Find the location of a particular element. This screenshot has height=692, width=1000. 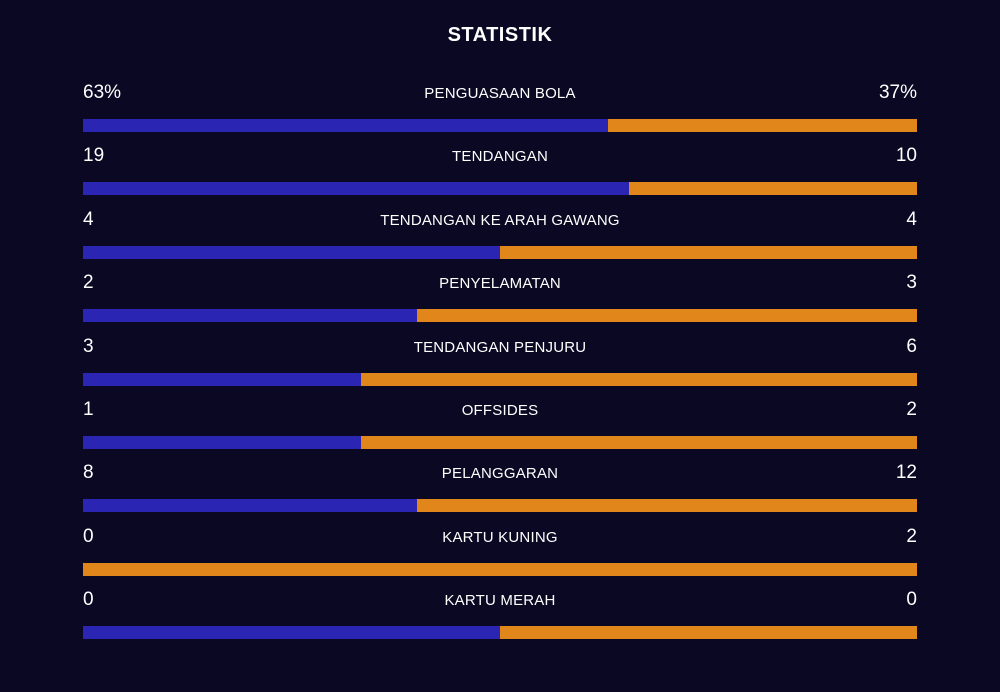

away-value: 37% is located at coordinates (897, 92).